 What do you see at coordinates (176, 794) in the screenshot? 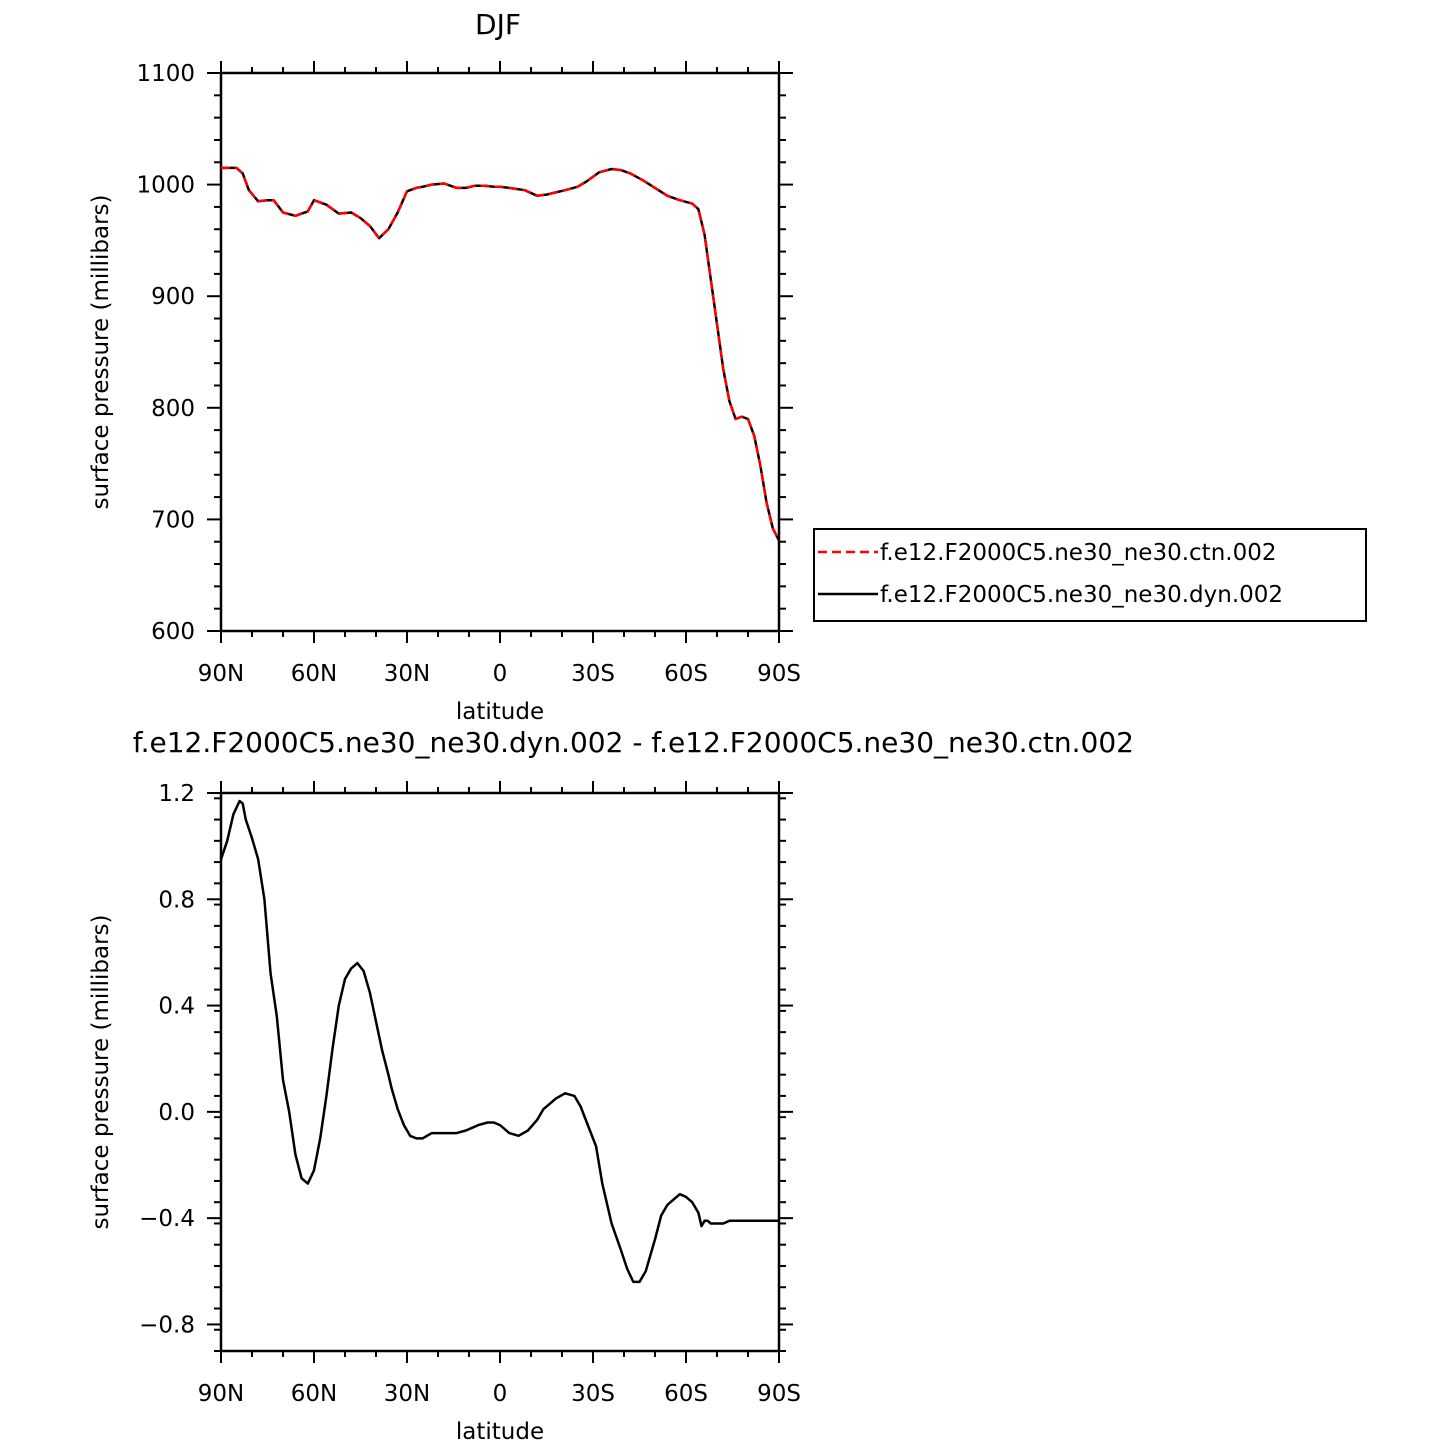
I see `y-tick-label: 1.2` at bounding box center [176, 794].